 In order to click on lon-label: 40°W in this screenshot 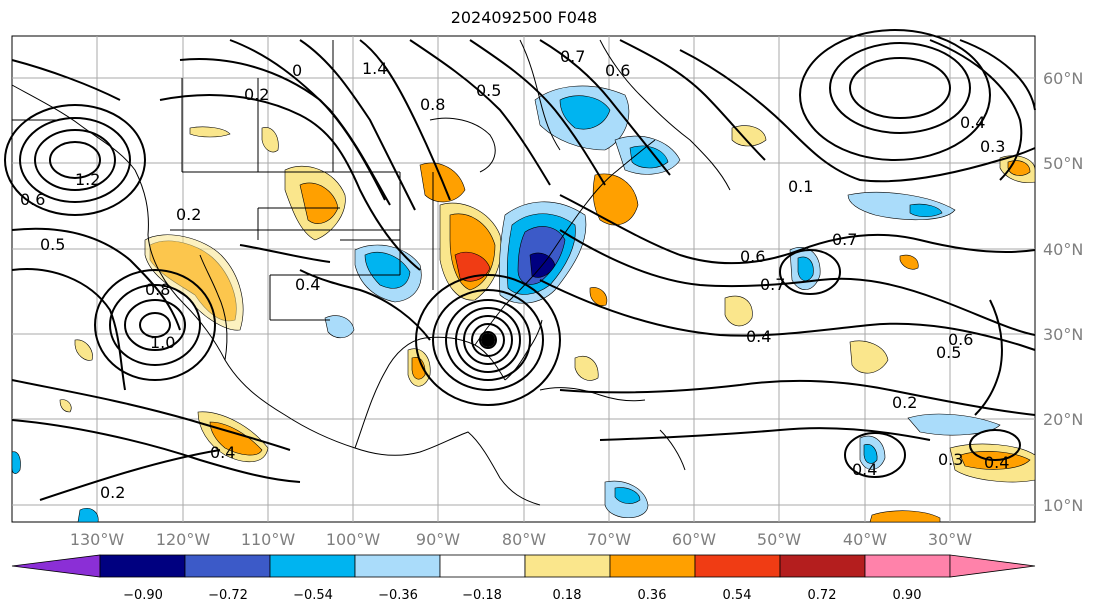, I will do `click(865, 539)`.